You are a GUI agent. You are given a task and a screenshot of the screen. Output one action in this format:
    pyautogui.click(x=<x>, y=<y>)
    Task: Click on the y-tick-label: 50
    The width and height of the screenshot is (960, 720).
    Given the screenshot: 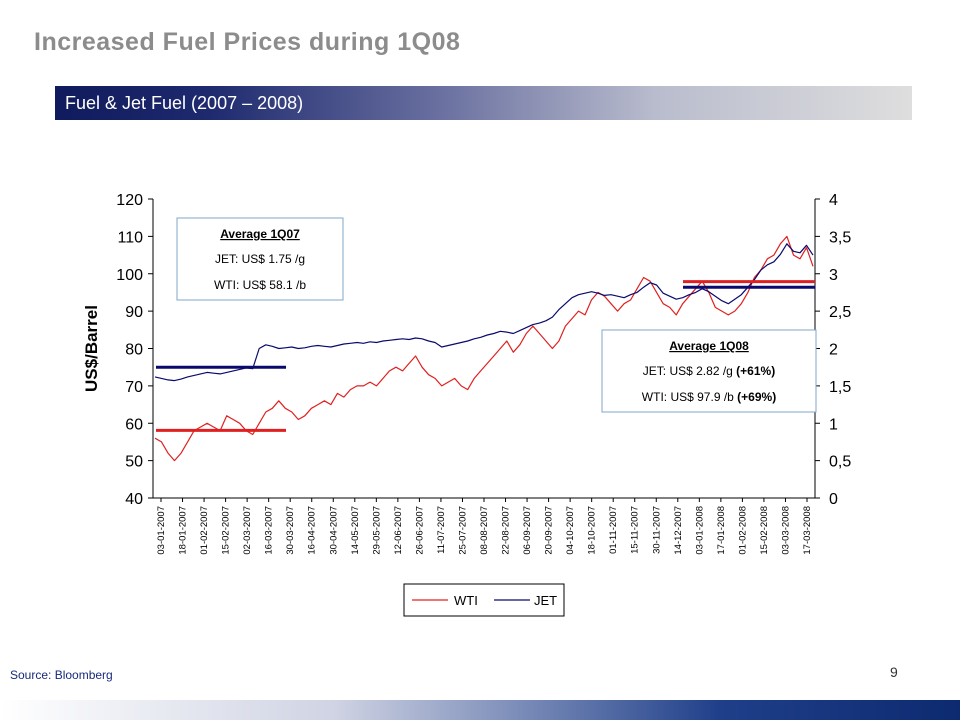 What is the action you would take?
    pyautogui.click(x=134, y=462)
    